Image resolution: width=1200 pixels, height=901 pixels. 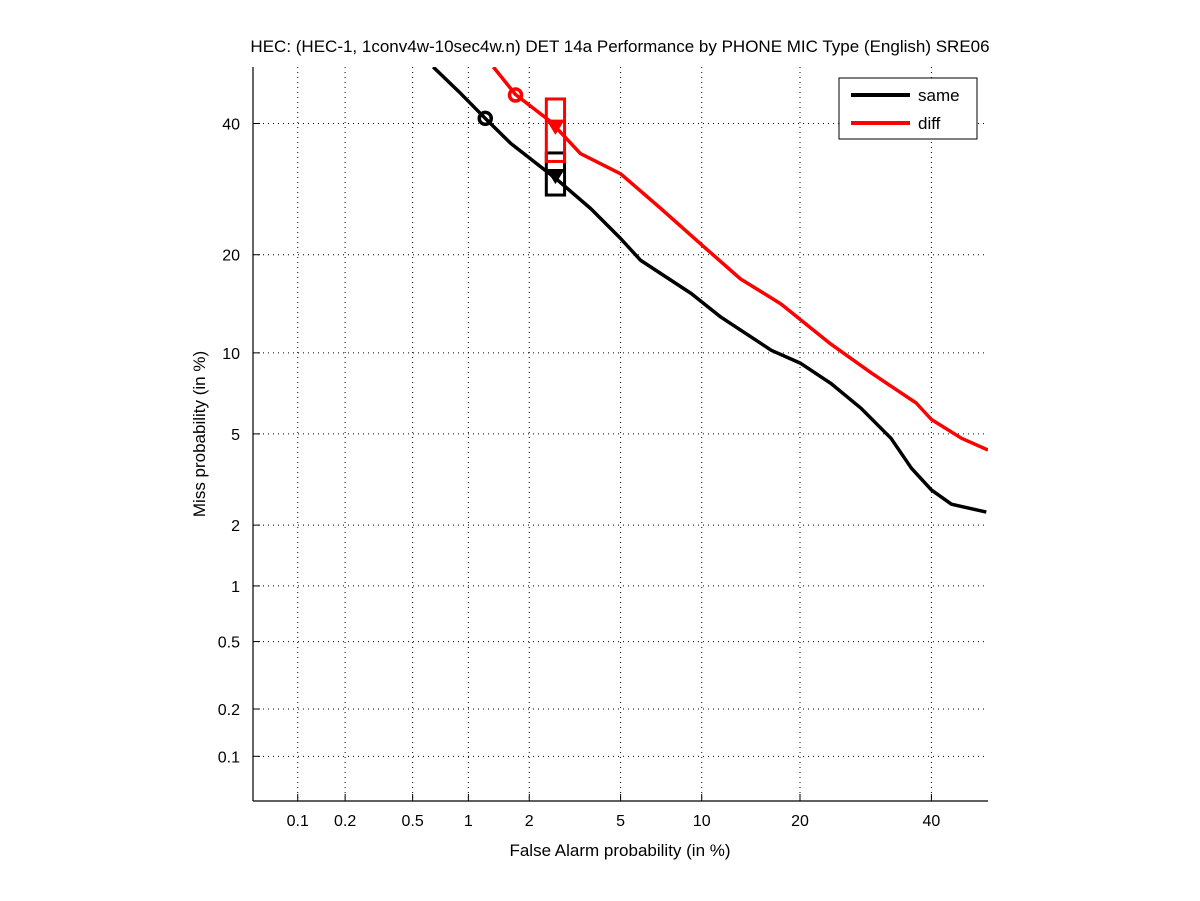 I want to click on min-dcf-marker-diff, so click(x=515, y=95).